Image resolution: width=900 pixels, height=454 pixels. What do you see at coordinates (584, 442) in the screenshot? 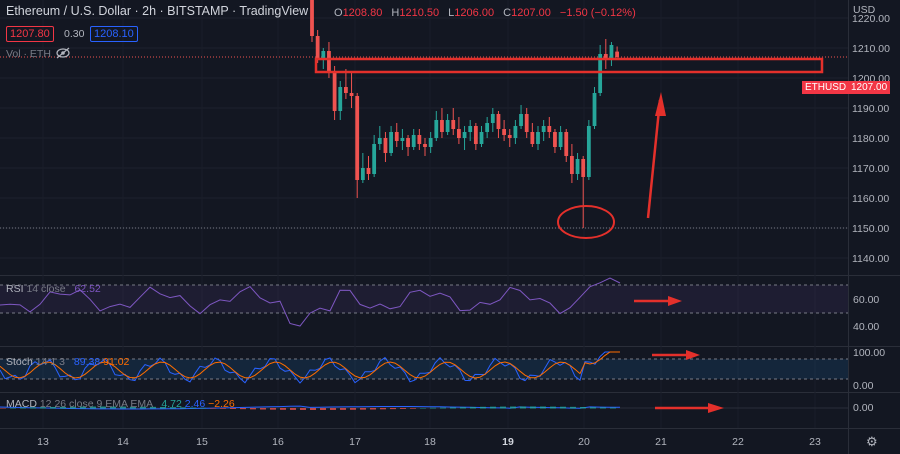
I see `x-tick-label: 20` at bounding box center [584, 442].